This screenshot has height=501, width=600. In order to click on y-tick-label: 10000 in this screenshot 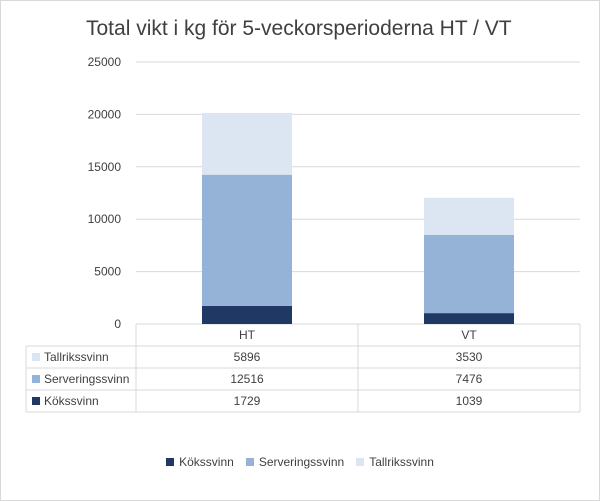, I will do `click(105, 219)`.